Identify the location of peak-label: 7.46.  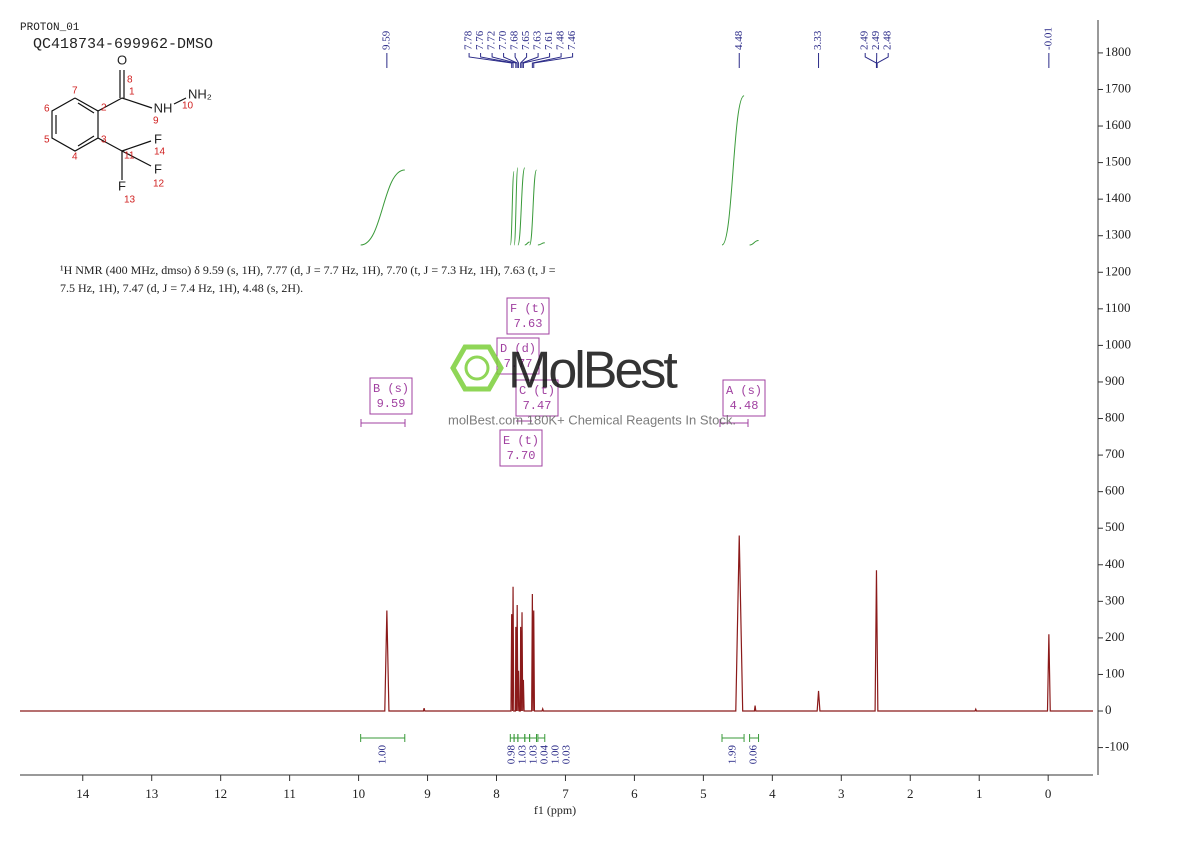
(572, 40).